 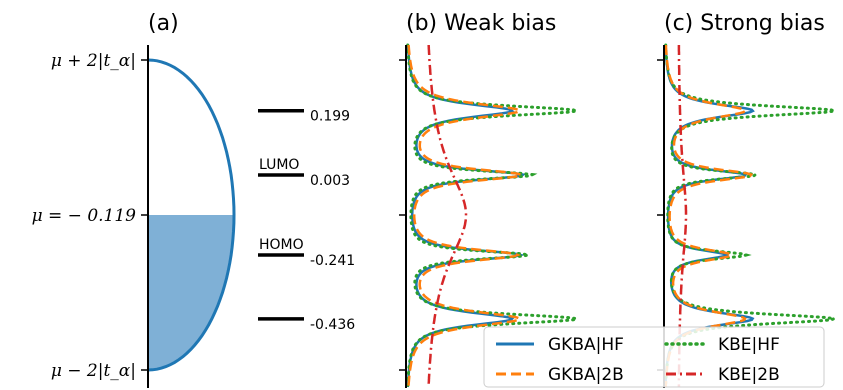 I want to click on energy-level-label: 0.003, so click(x=330, y=181).